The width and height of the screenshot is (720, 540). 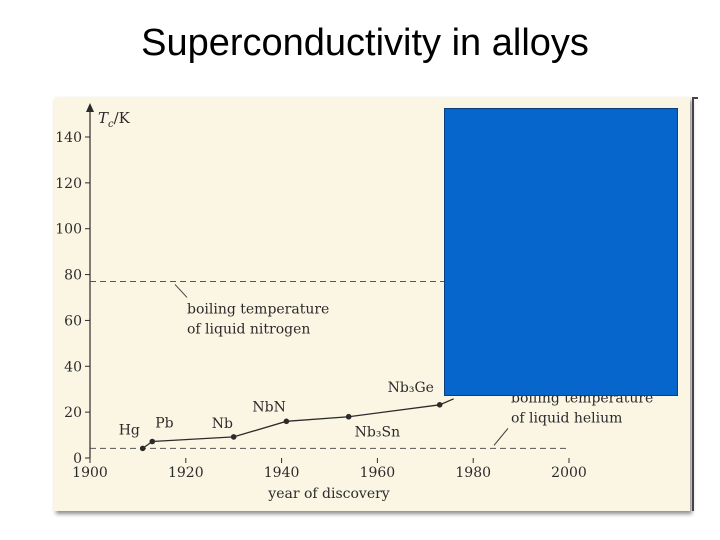 I want to click on figure-right-border, so click(x=693, y=304).